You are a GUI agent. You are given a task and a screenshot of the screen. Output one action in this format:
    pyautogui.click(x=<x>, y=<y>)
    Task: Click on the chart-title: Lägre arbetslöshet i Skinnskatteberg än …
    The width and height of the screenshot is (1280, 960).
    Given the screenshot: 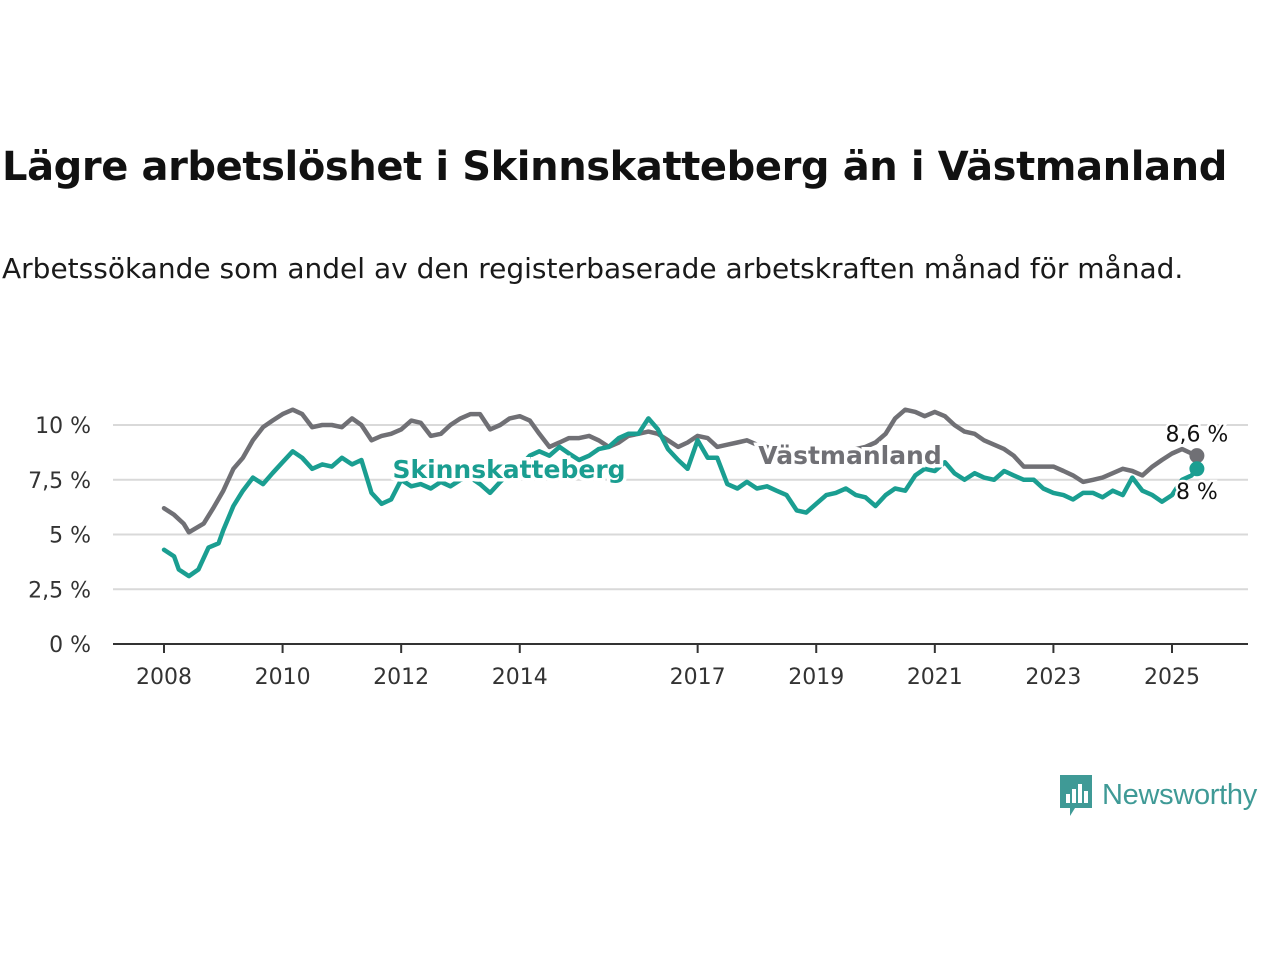 What is the action you would take?
    pyautogui.click(x=614, y=167)
    